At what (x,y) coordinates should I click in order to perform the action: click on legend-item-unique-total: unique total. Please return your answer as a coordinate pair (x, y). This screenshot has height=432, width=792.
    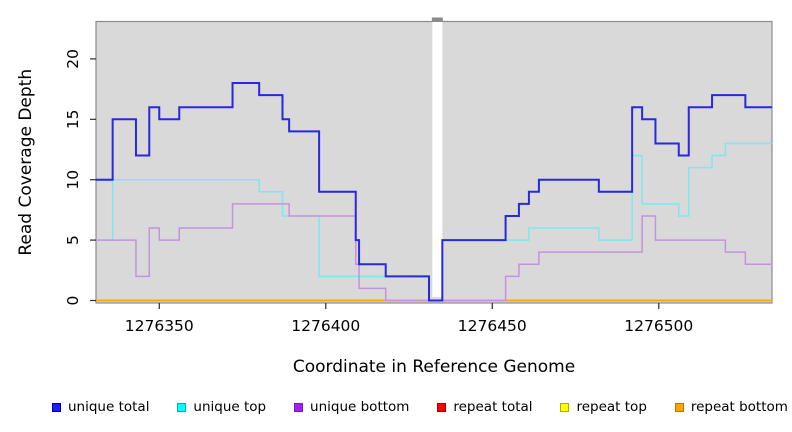
    Looking at the image, I should click on (100, 407).